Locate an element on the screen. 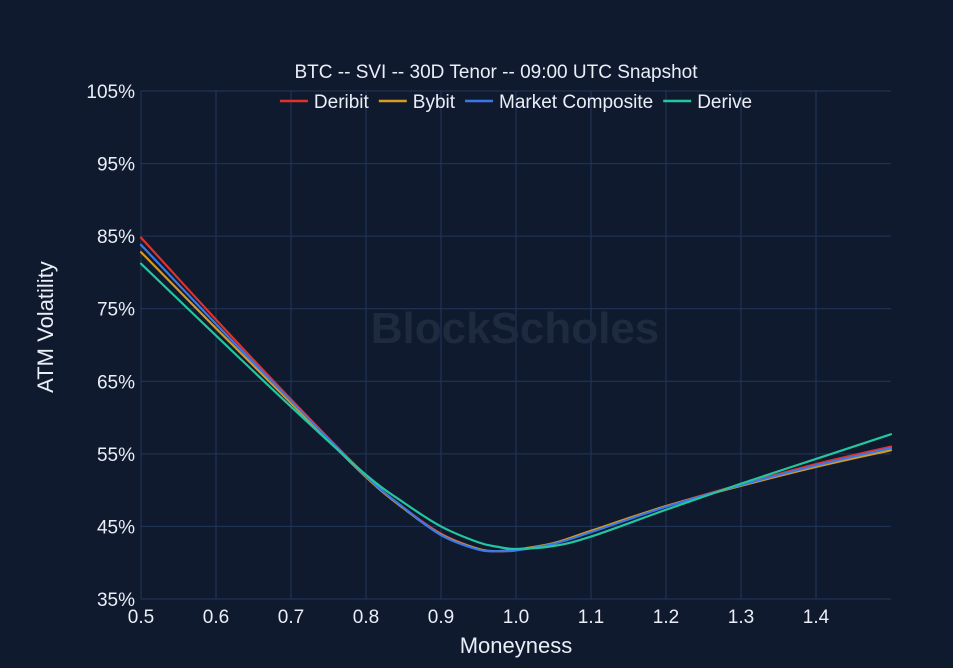  x-tick-label: 1.3 is located at coordinates (741, 617).